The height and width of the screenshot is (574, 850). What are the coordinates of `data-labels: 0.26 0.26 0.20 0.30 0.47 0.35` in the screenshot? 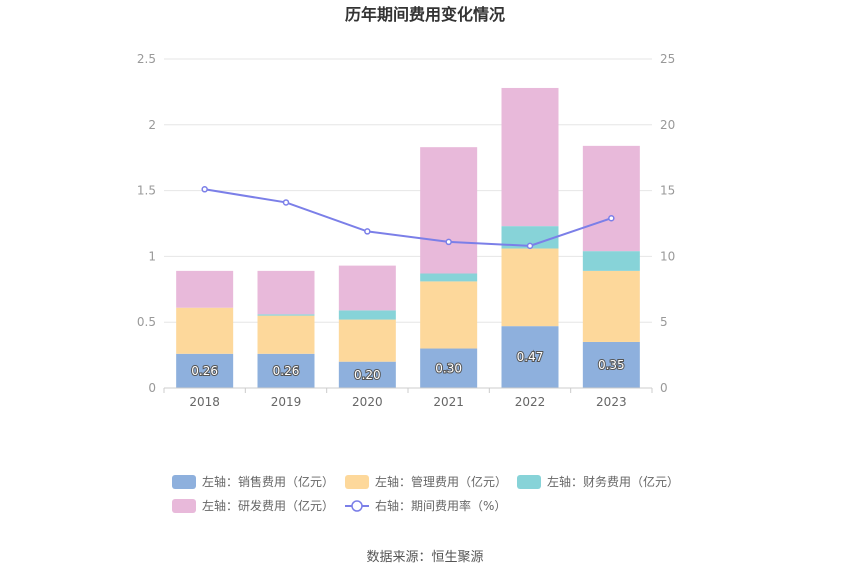 It's located at (407, 366).